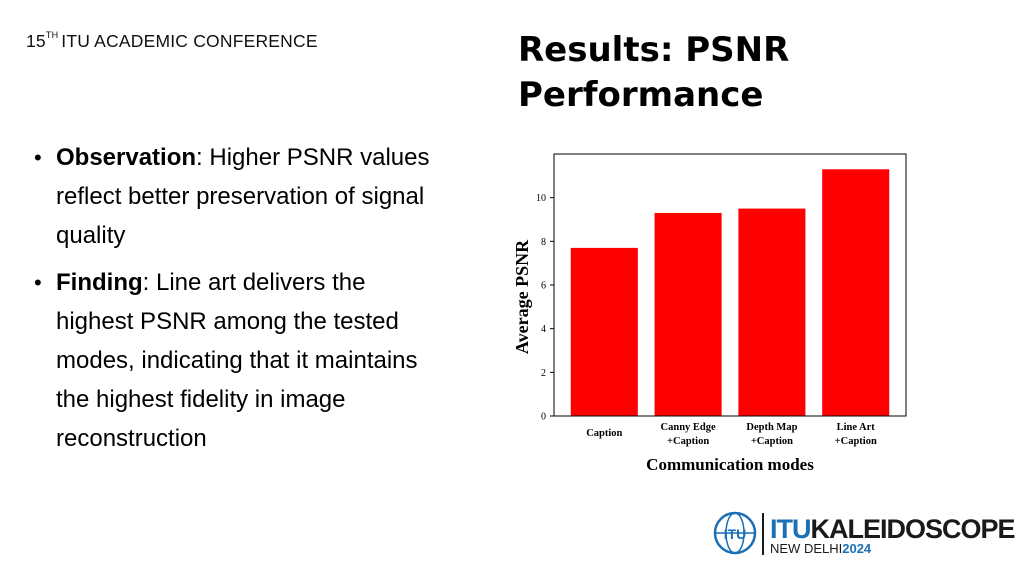 The image size is (1024, 575). I want to click on bullet-term: Observation, so click(126, 157).